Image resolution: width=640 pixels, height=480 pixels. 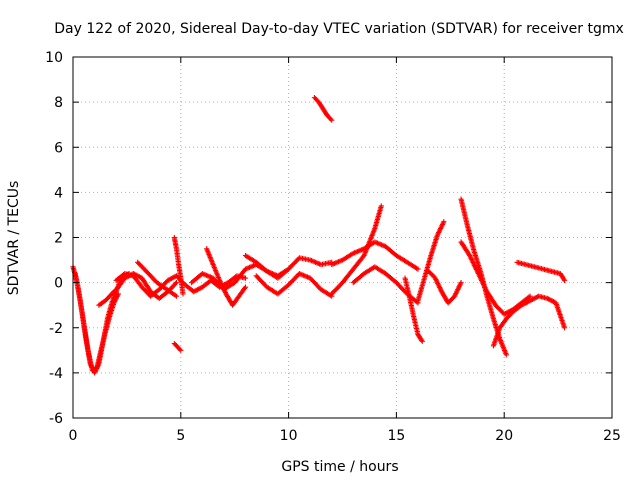 What do you see at coordinates (339, 467) in the screenshot?
I see `x-axis-label: GPS time / hours` at bounding box center [339, 467].